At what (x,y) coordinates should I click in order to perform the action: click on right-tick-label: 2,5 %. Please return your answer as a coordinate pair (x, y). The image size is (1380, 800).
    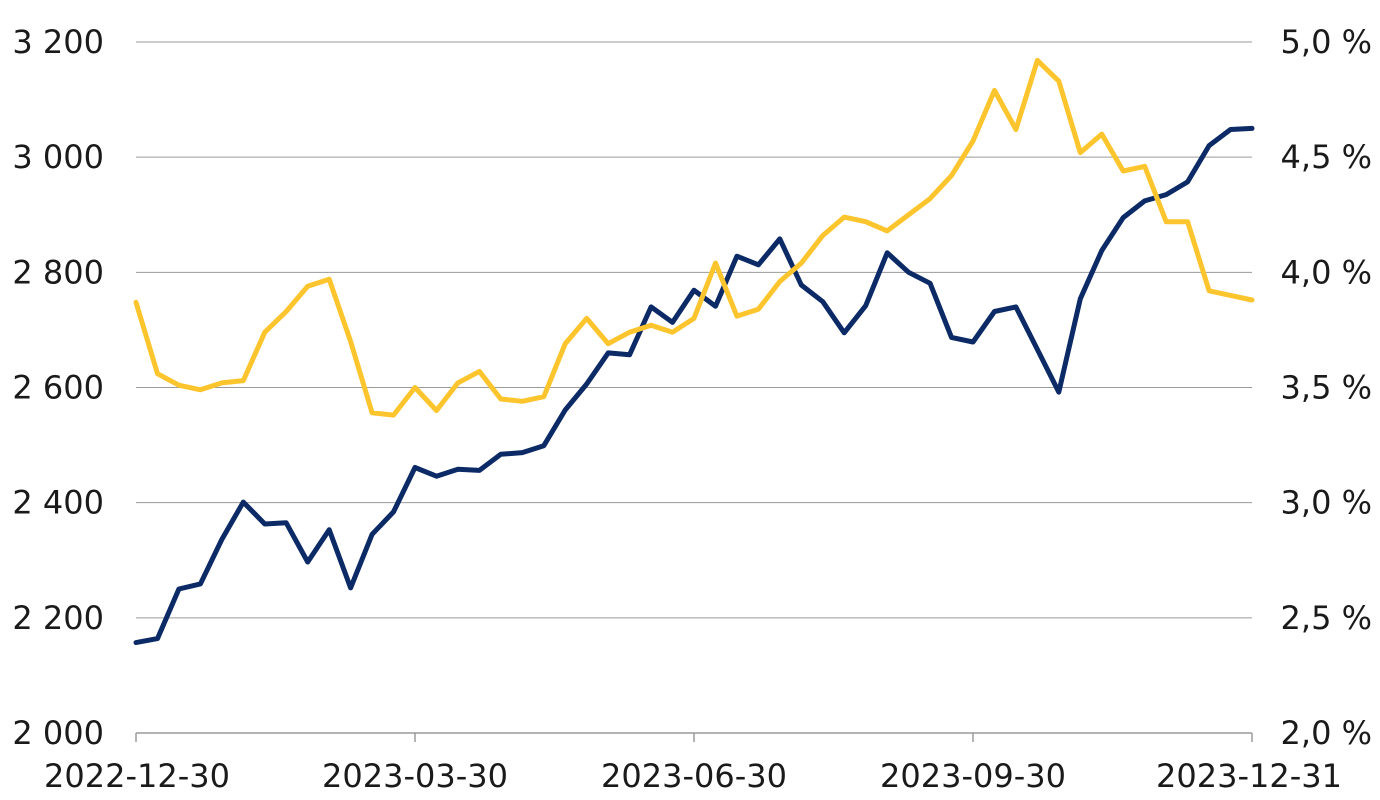
    Looking at the image, I should click on (1326, 618).